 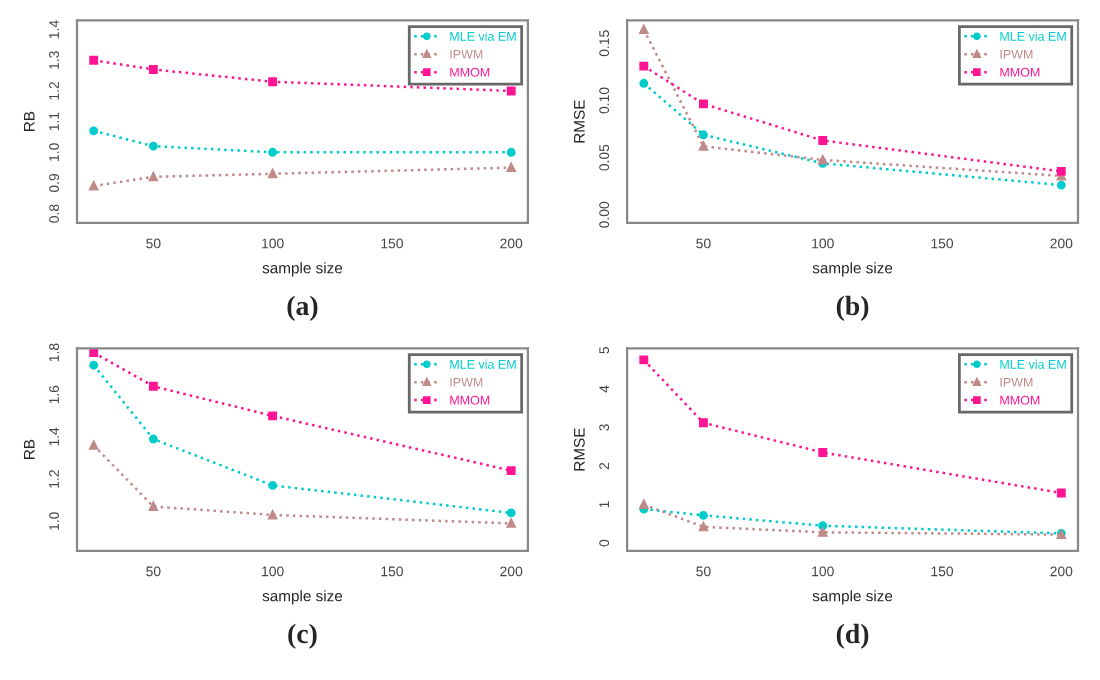 I want to click on text: (b), so click(x=852, y=308).